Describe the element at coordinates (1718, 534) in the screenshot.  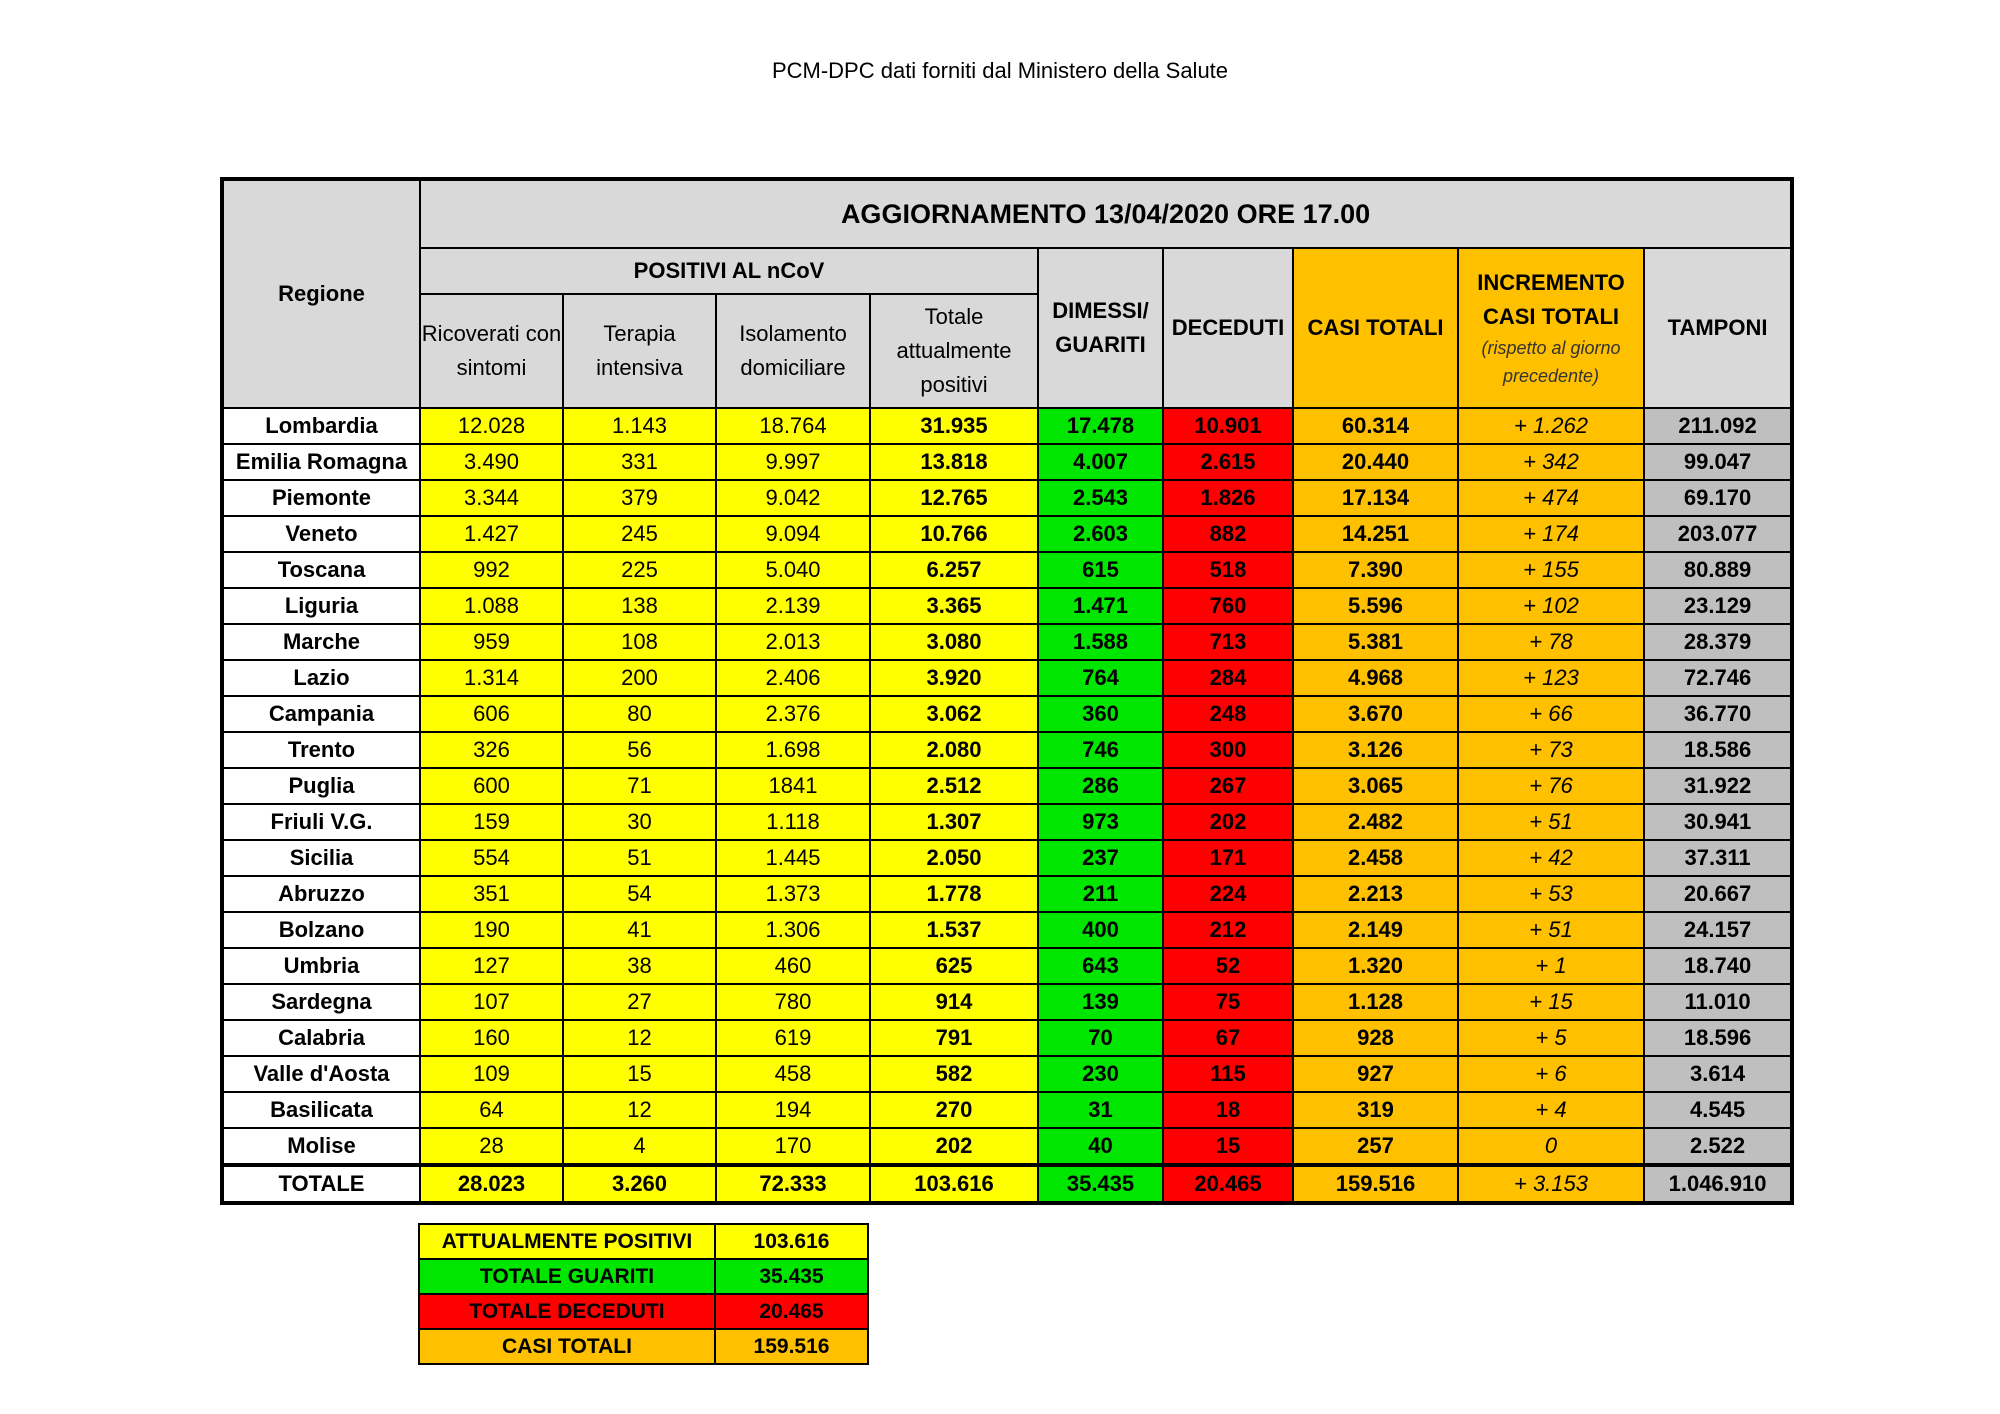
I see `cell-tamponi: 203.077` at that location.